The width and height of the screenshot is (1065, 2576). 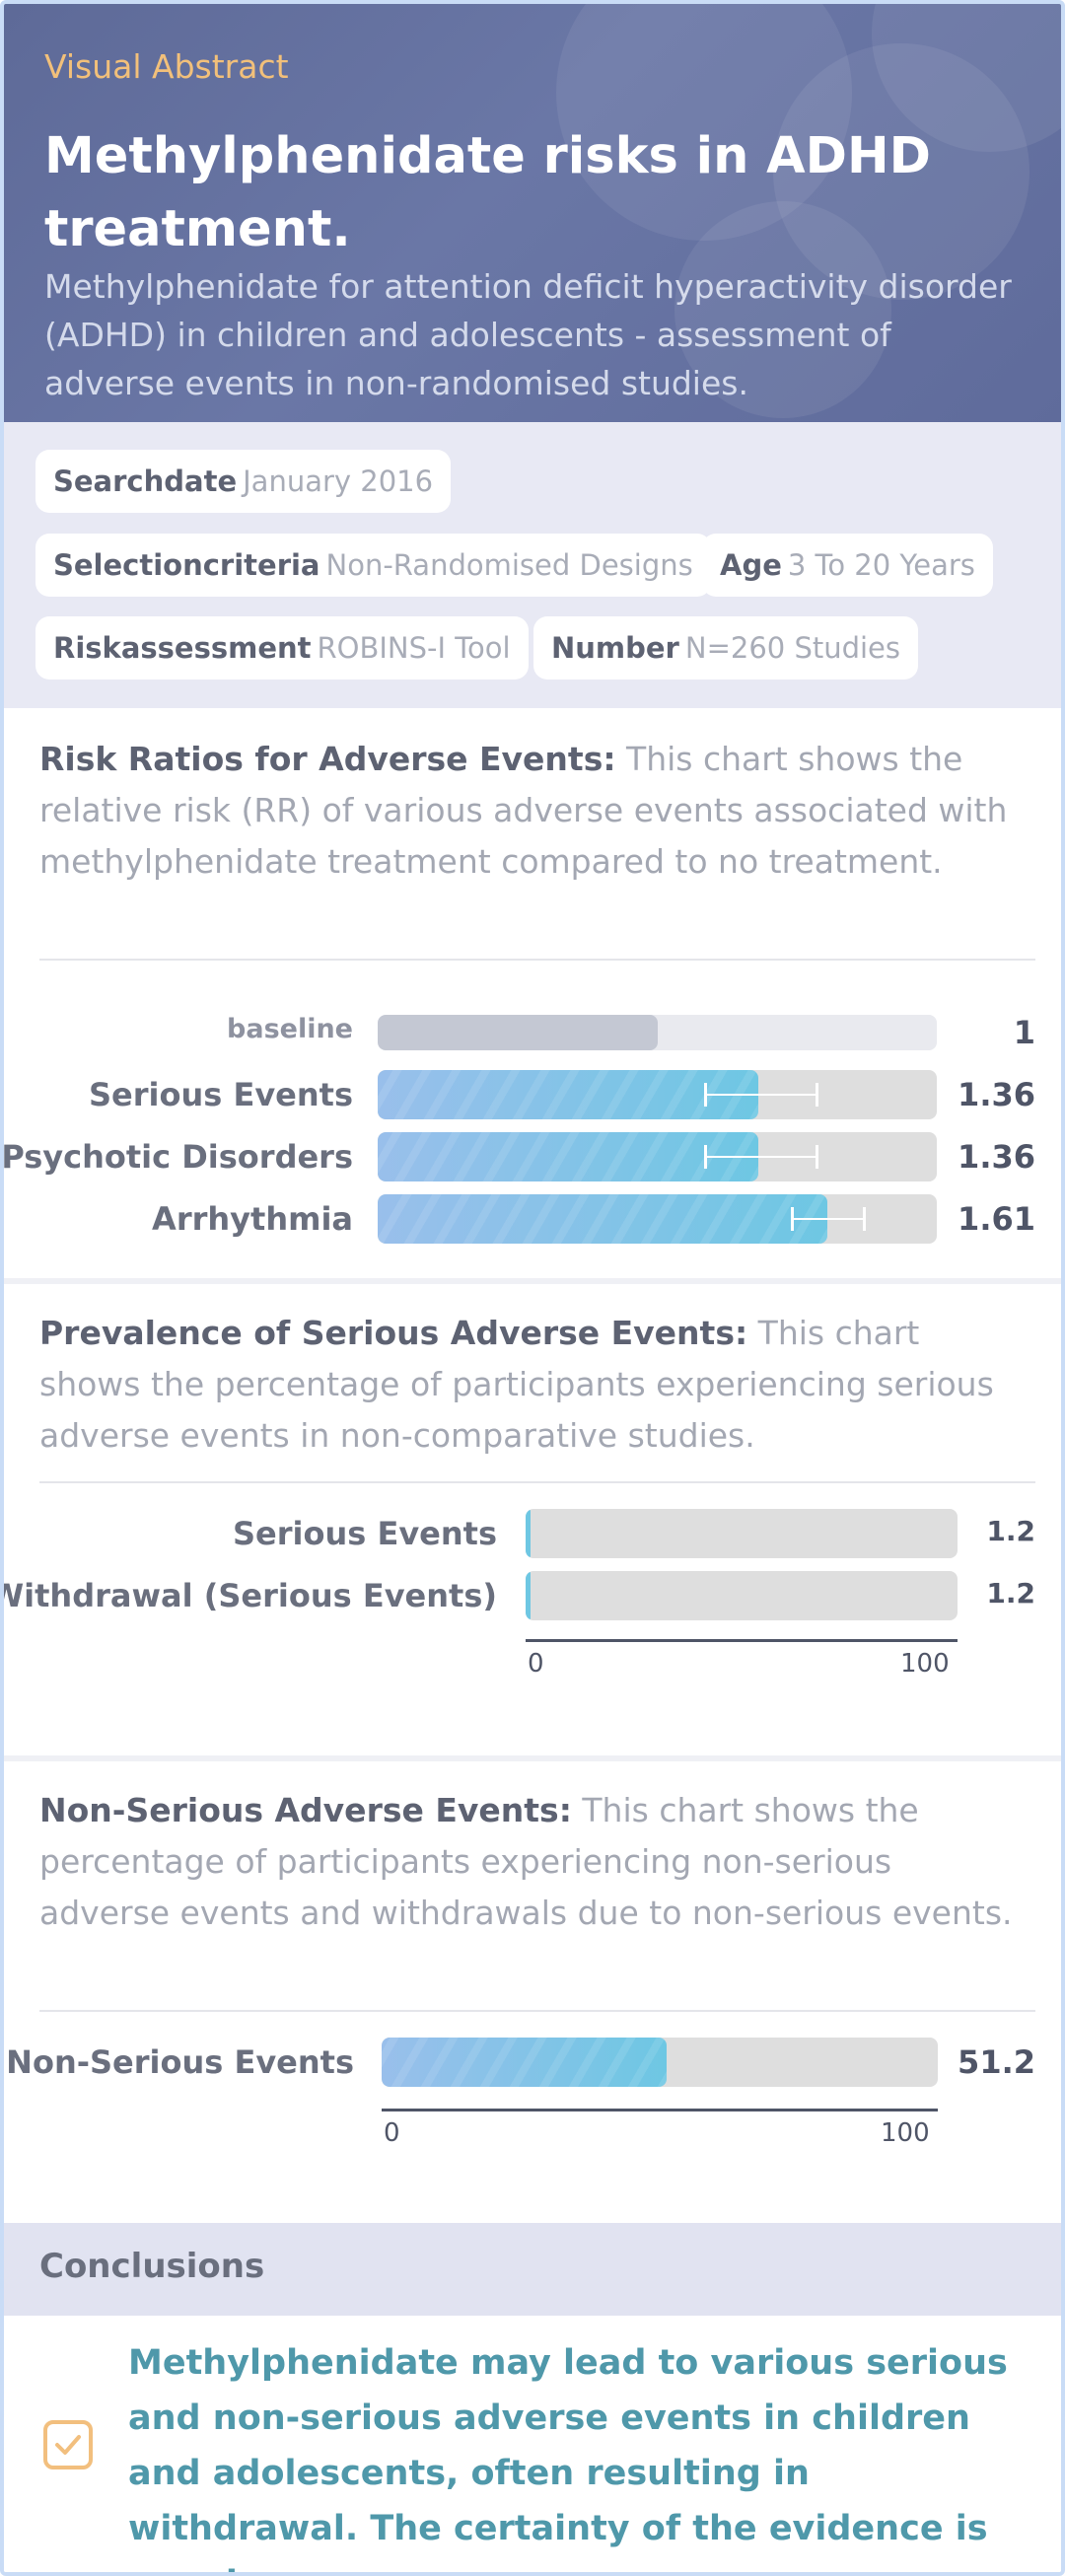 What do you see at coordinates (615, 648) in the screenshot?
I see `tag-key: Number` at bounding box center [615, 648].